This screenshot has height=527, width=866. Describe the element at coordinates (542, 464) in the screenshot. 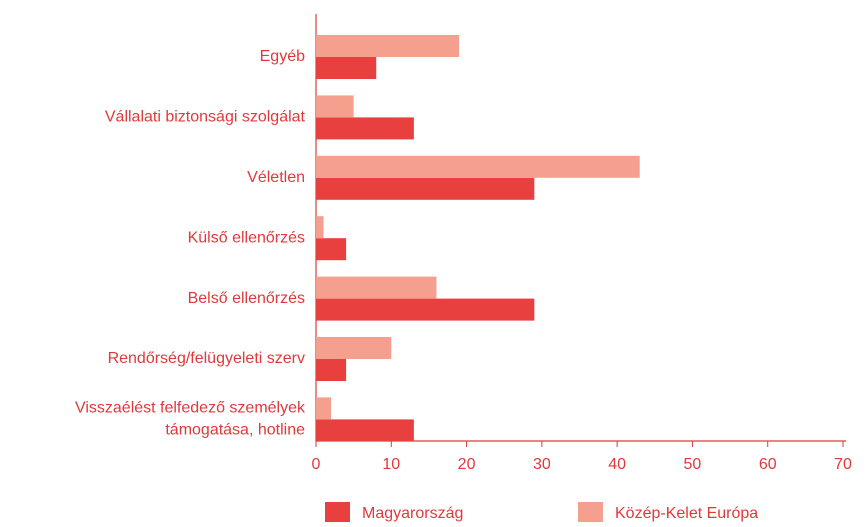

I see `x-tick-label: 30` at that location.